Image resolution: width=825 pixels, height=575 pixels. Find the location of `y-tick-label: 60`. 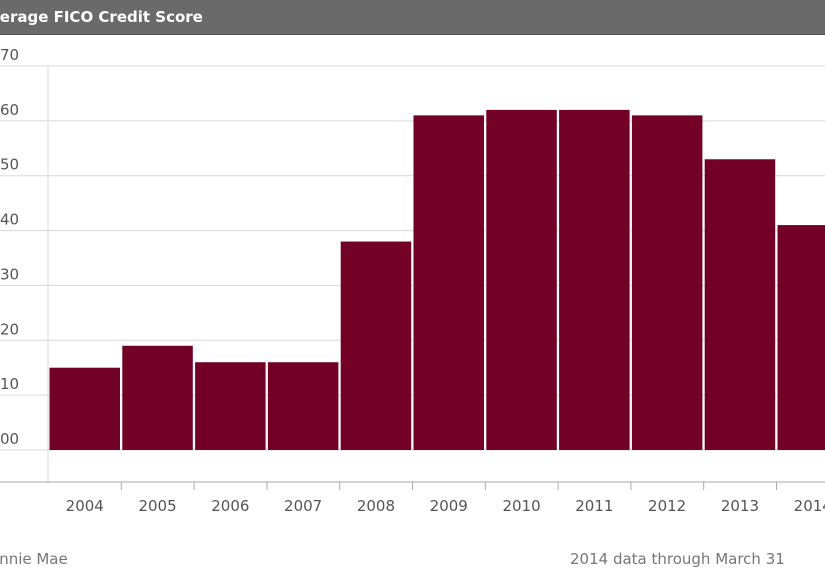

y-tick-label: 60 is located at coordinates (9, 110).